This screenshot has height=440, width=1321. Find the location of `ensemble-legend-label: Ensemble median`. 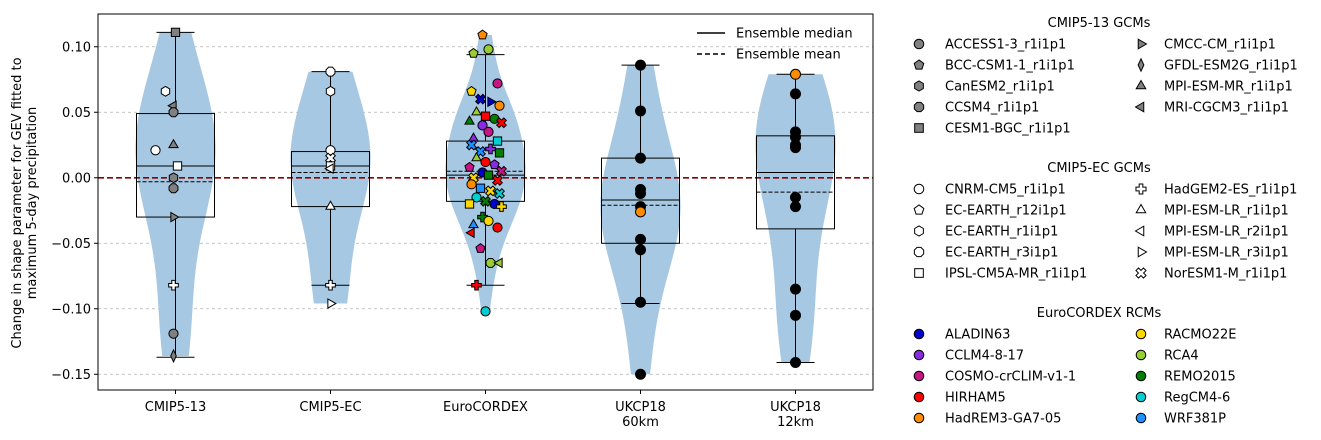

ensemble-legend-label: Ensemble median is located at coordinates (794, 34).